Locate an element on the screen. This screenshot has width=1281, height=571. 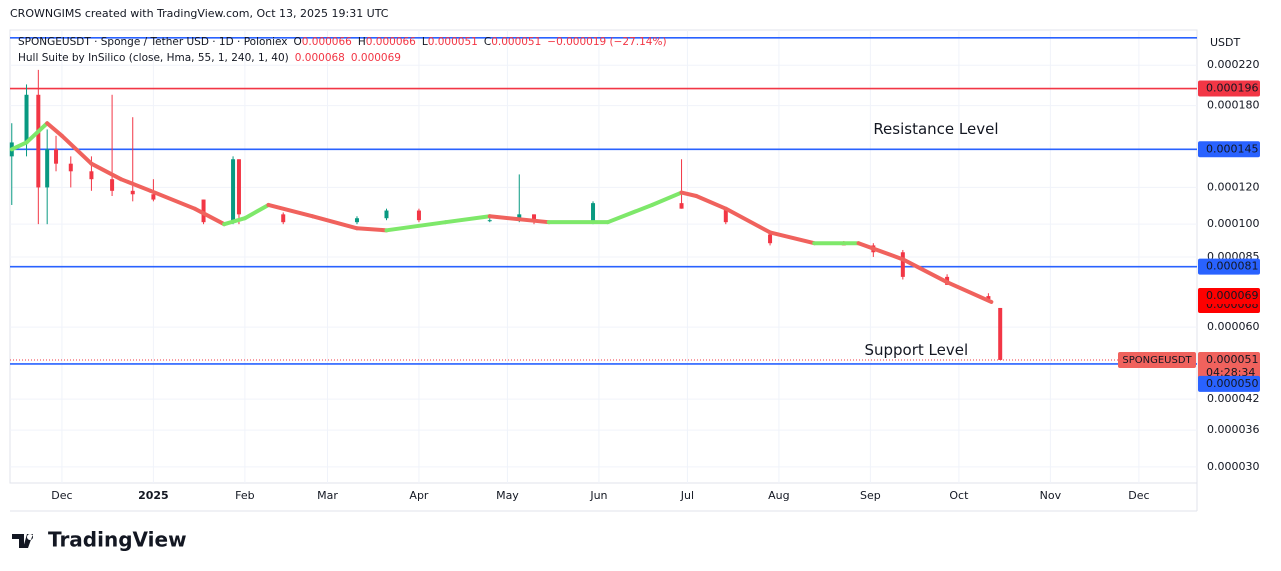
ohlc-key: C is located at coordinates (487, 42).